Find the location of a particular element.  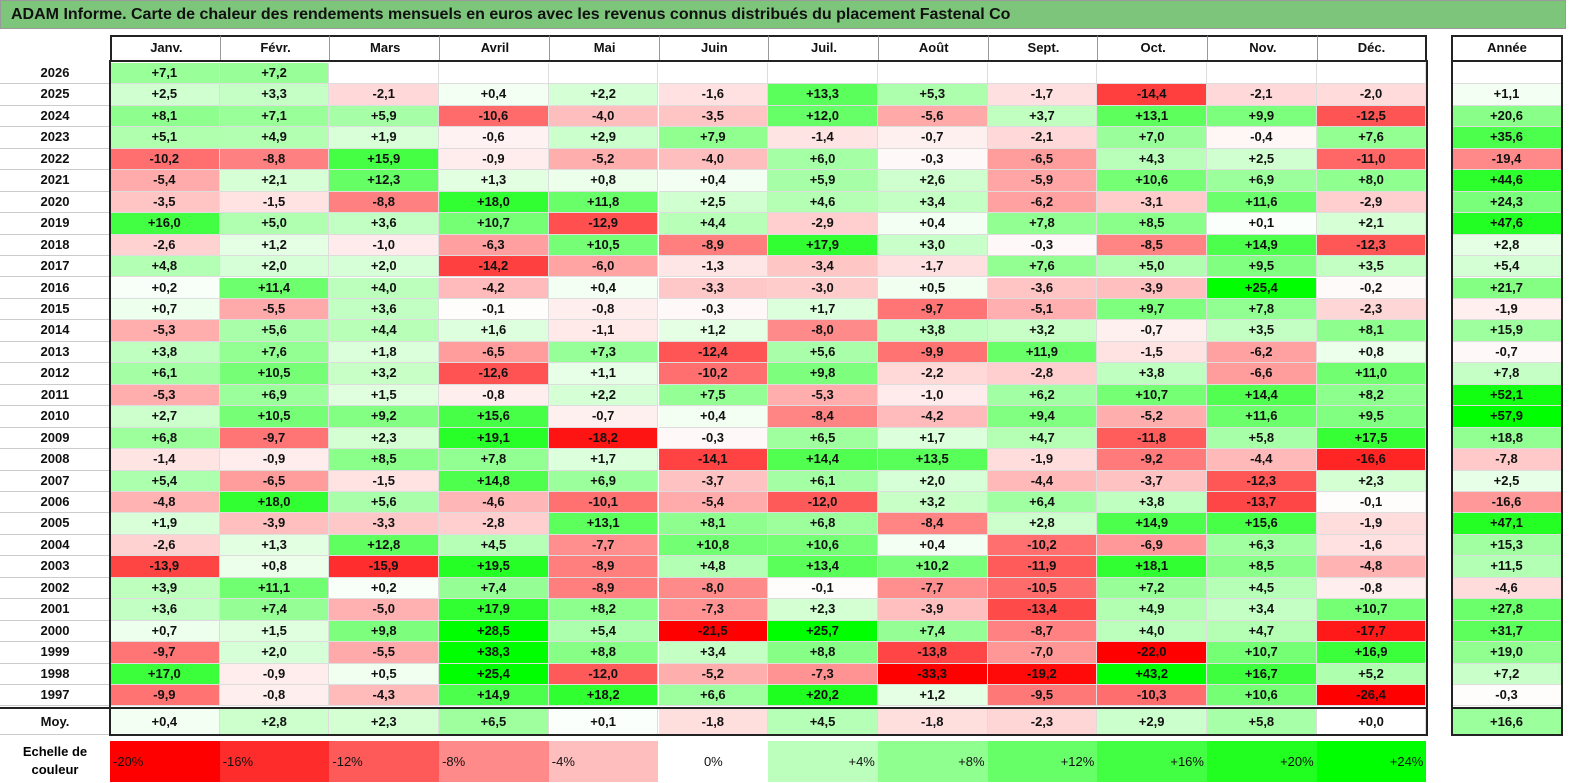

heatmap-cell: -3,5 is located at coordinates (165, 202).